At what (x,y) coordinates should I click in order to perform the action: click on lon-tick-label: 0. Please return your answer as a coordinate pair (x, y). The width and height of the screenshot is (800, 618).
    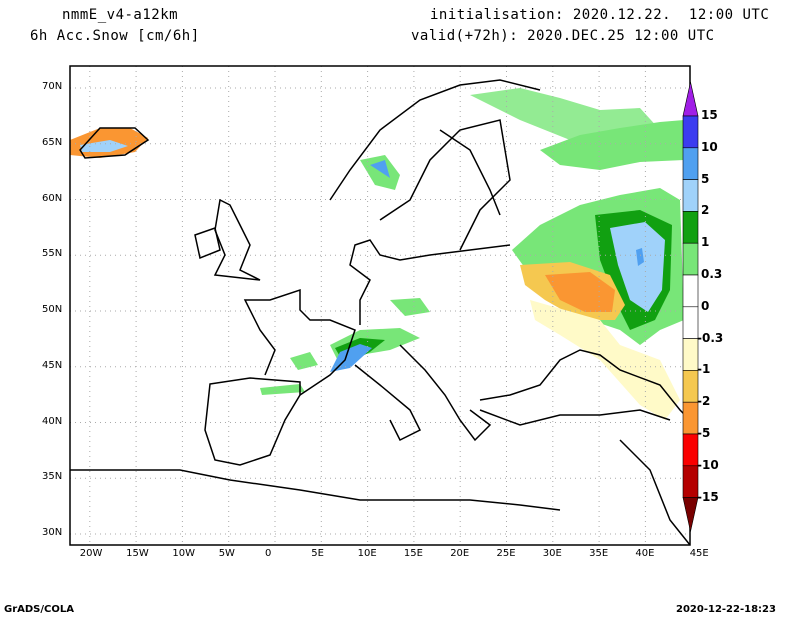
    Looking at the image, I should click on (268, 553).